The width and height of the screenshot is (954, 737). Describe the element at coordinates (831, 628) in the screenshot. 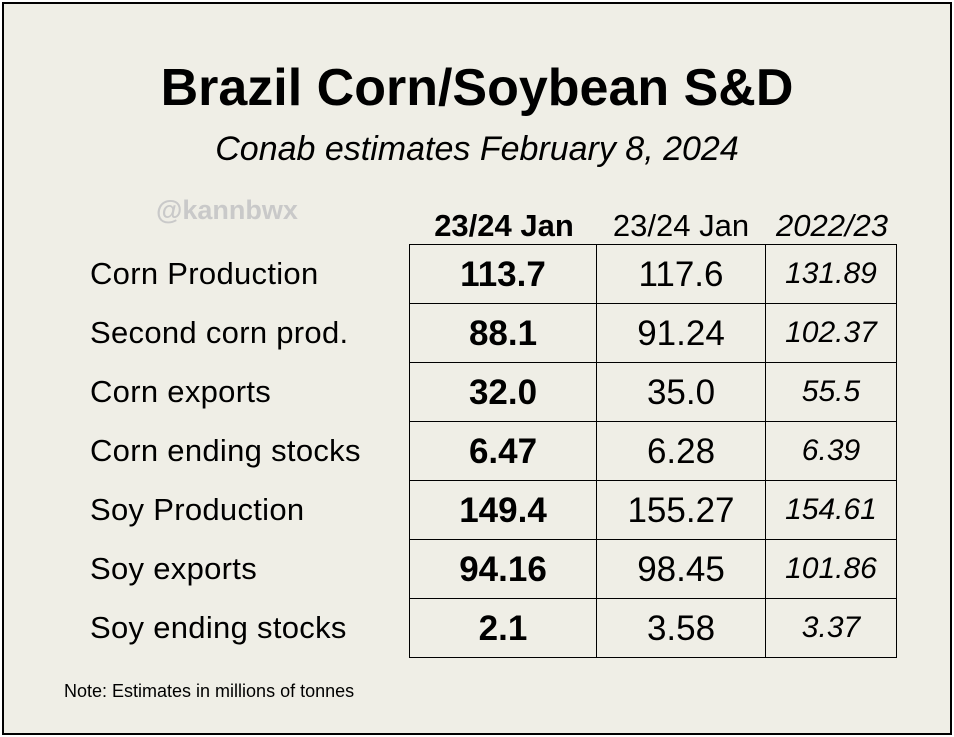

I see `cell-prior-year: 3.37` at that location.